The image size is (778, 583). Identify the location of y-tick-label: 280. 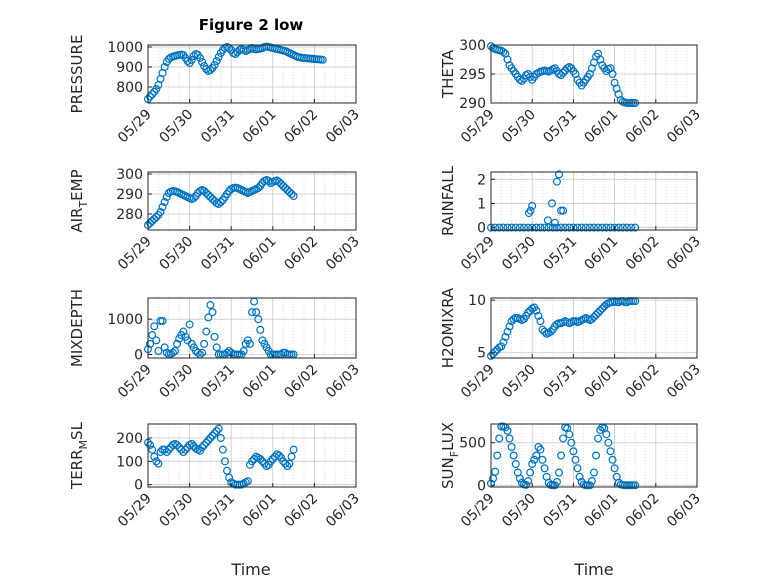
(129, 215).